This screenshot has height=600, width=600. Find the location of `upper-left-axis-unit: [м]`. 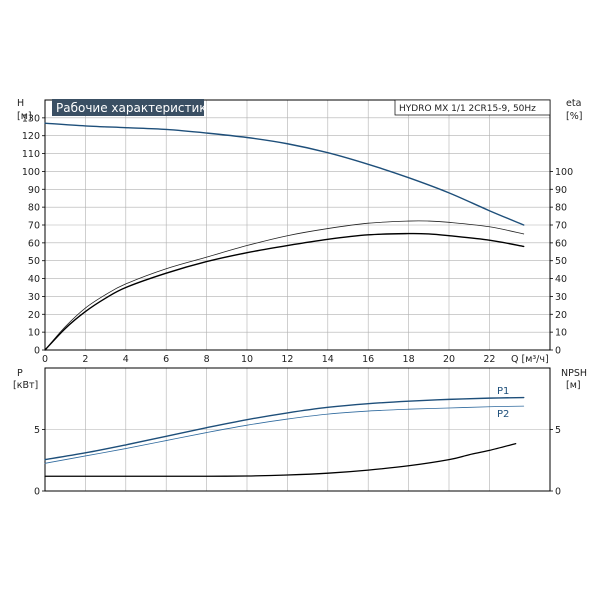

upper-left-axis-unit: [м] is located at coordinates (24, 116).